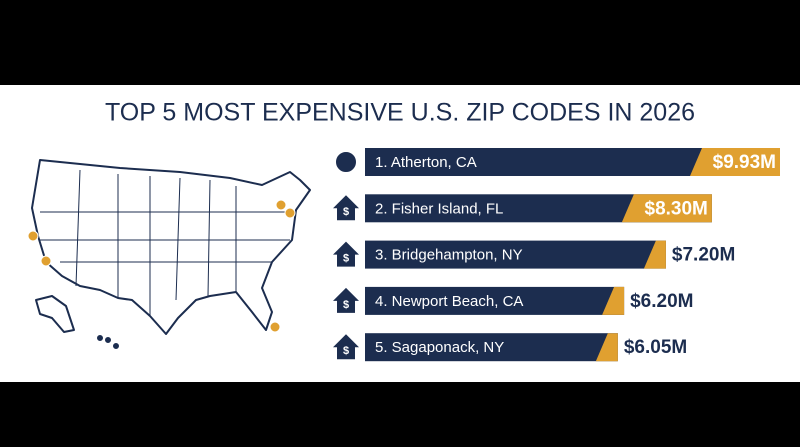 The image size is (800, 447). What do you see at coordinates (449, 255) in the screenshot?
I see `category-label: 3. Bridgehampton, NY` at bounding box center [449, 255].